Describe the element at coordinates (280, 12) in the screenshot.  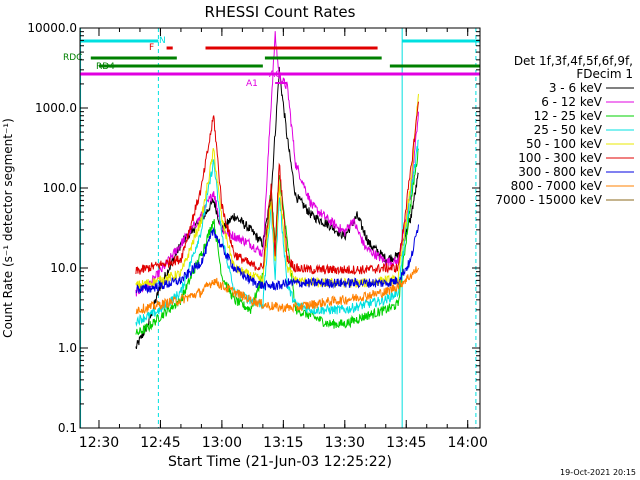
I see `chart-title: RHESSI Count Rates` at that location.